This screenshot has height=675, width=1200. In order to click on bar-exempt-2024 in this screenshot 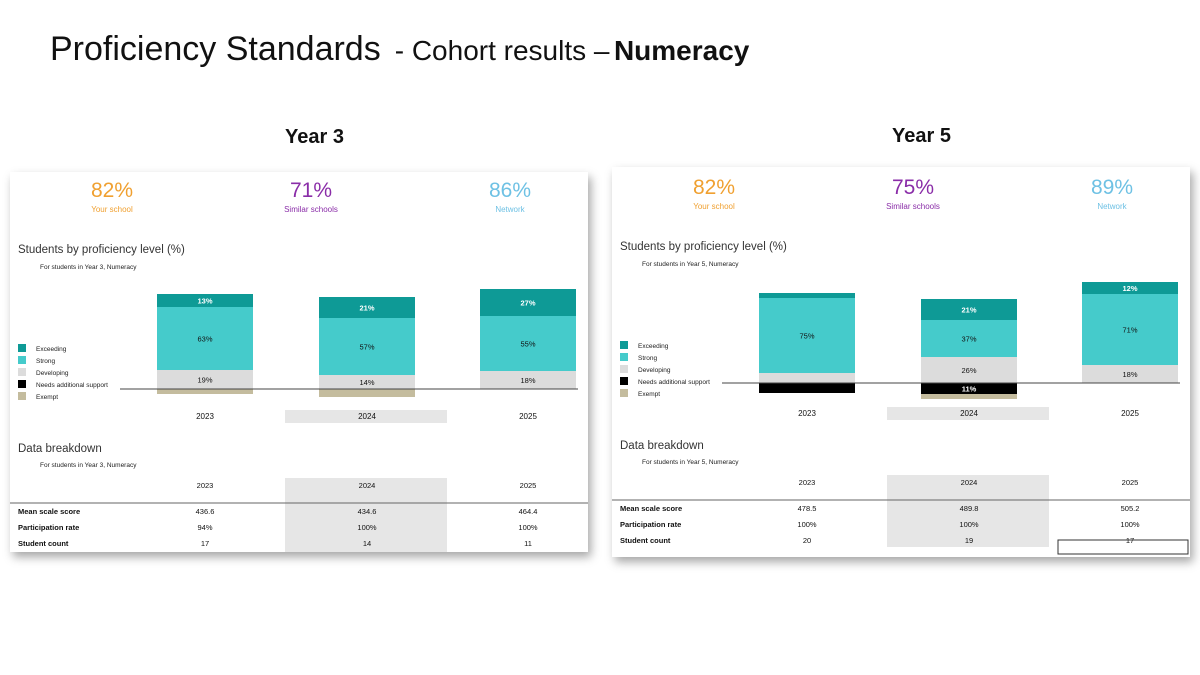, I will do `click(969, 396)`.